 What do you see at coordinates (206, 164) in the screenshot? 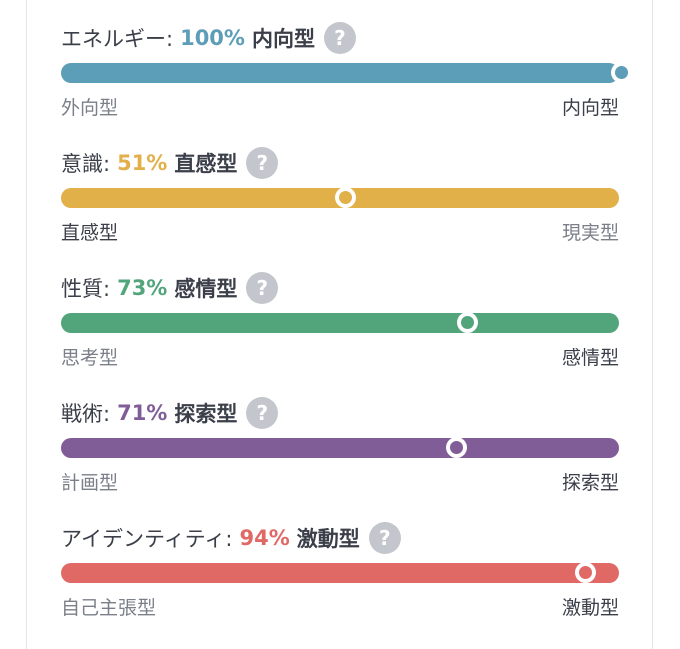
I see `trait-type: 直感型` at bounding box center [206, 164].